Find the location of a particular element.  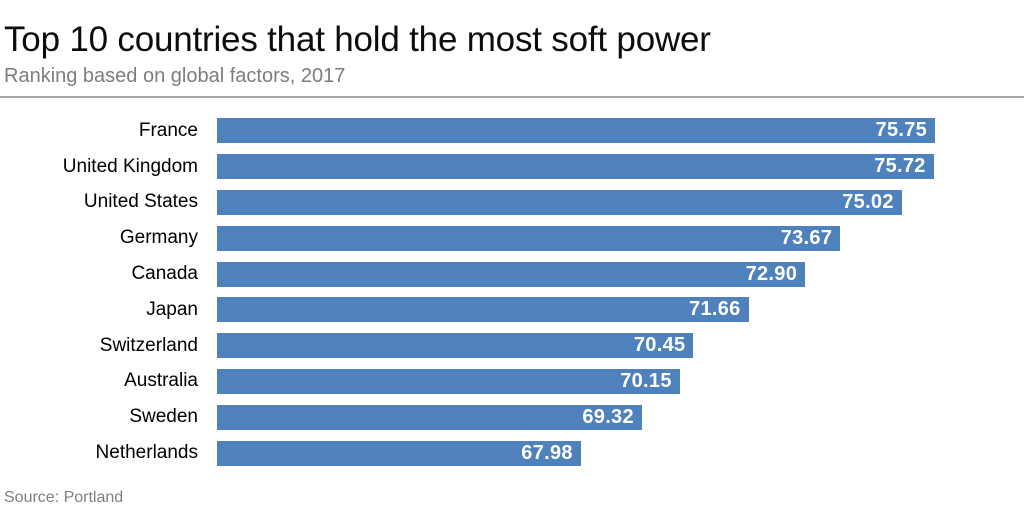

bar-row: United States 75.02 is located at coordinates (512, 203).